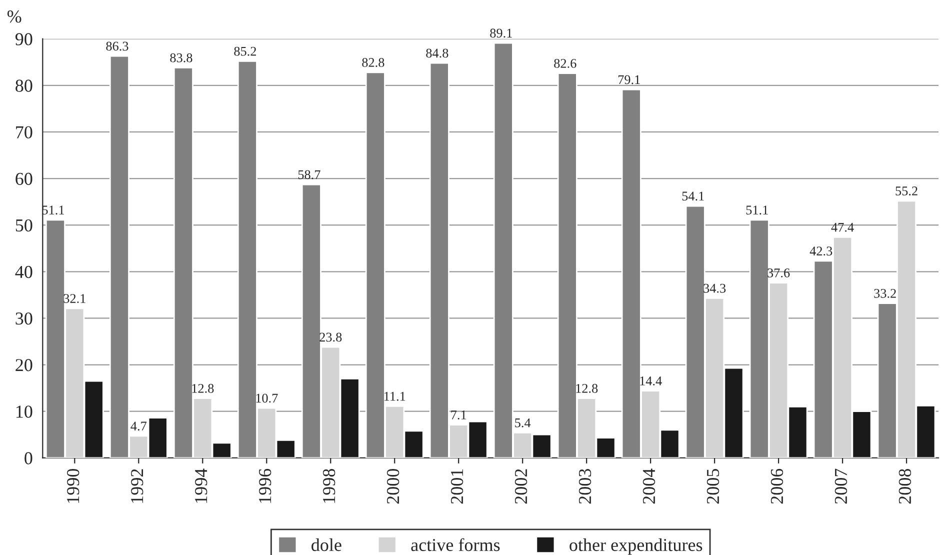 The image size is (948, 555). Describe the element at coordinates (565, 63) in the screenshot. I see `data-label: 82.6` at that location.